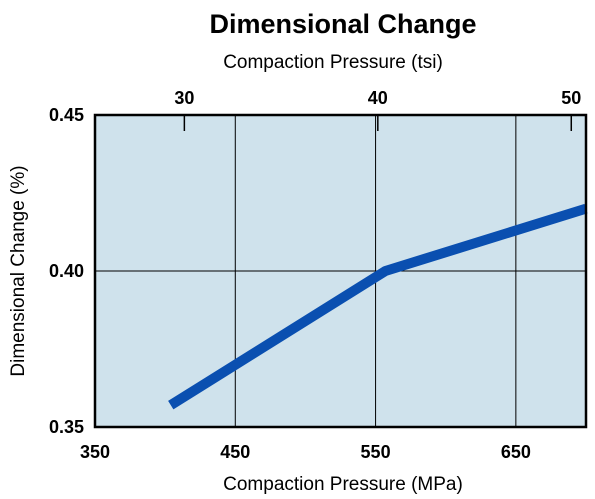 The width and height of the screenshot is (595, 499). What do you see at coordinates (66, 271) in the screenshot?
I see `y-tick-label: 0.40` at bounding box center [66, 271].